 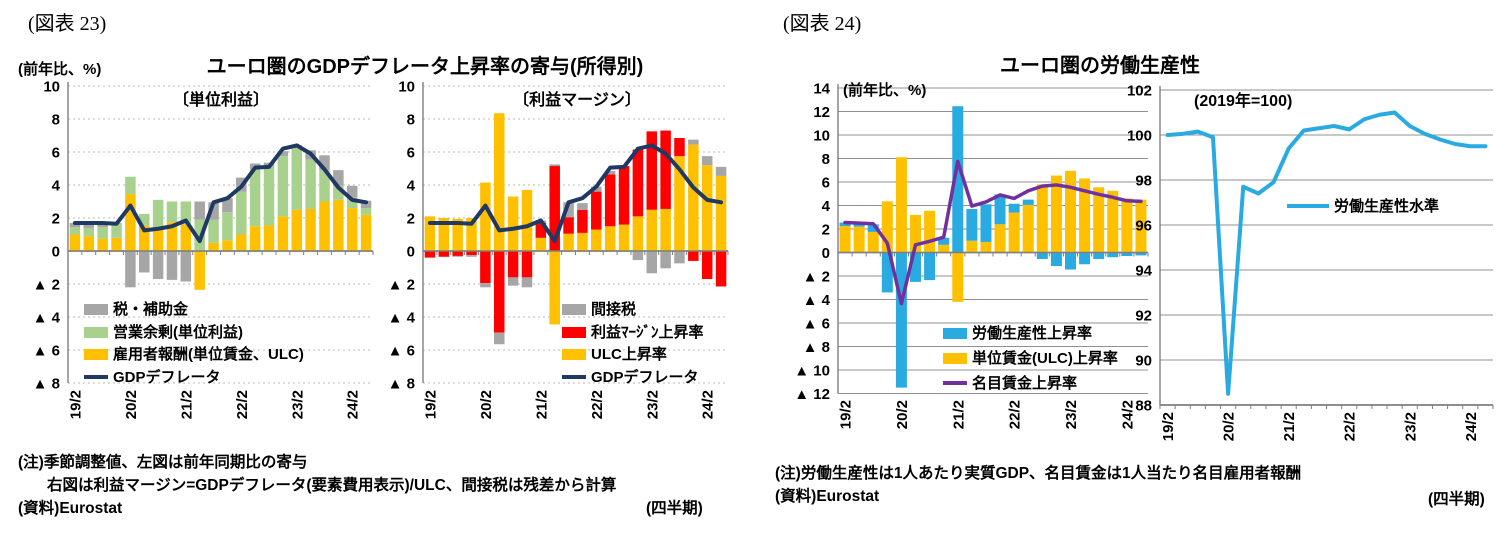 What do you see at coordinates (574, 354) in the screenshot?
I see `ulc-swatch` at bounding box center [574, 354].